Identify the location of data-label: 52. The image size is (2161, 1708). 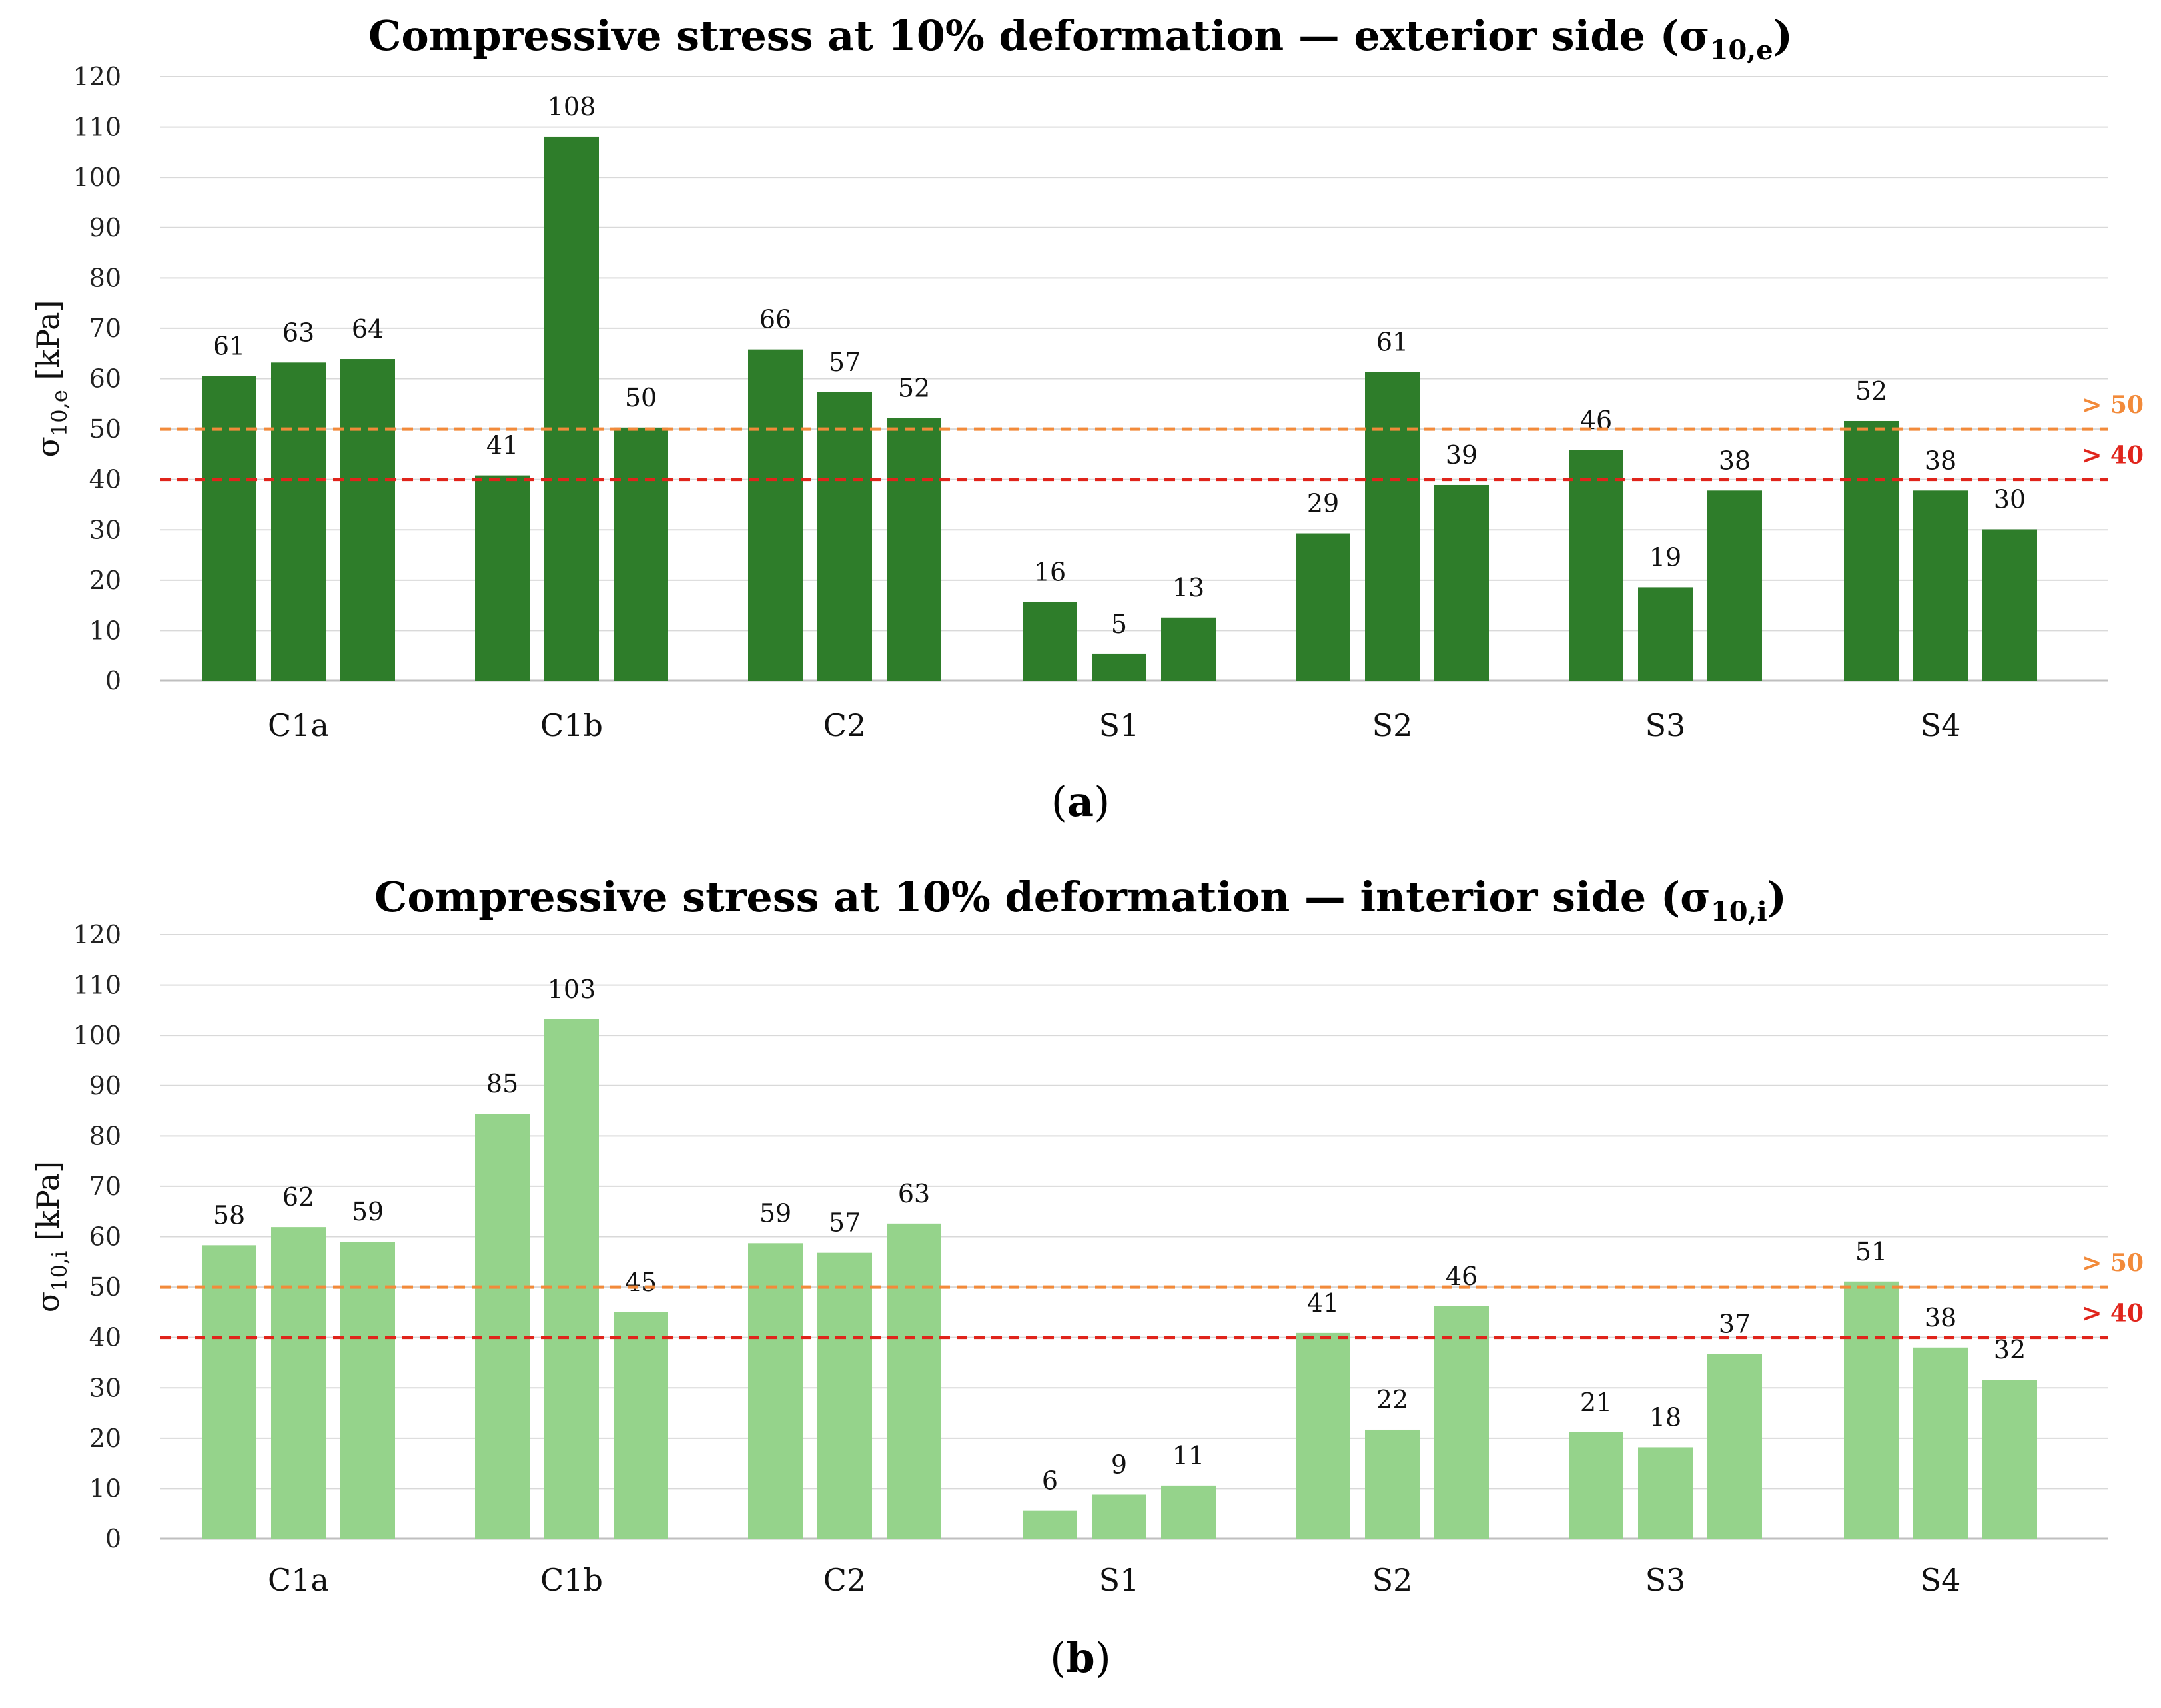
(914, 387).